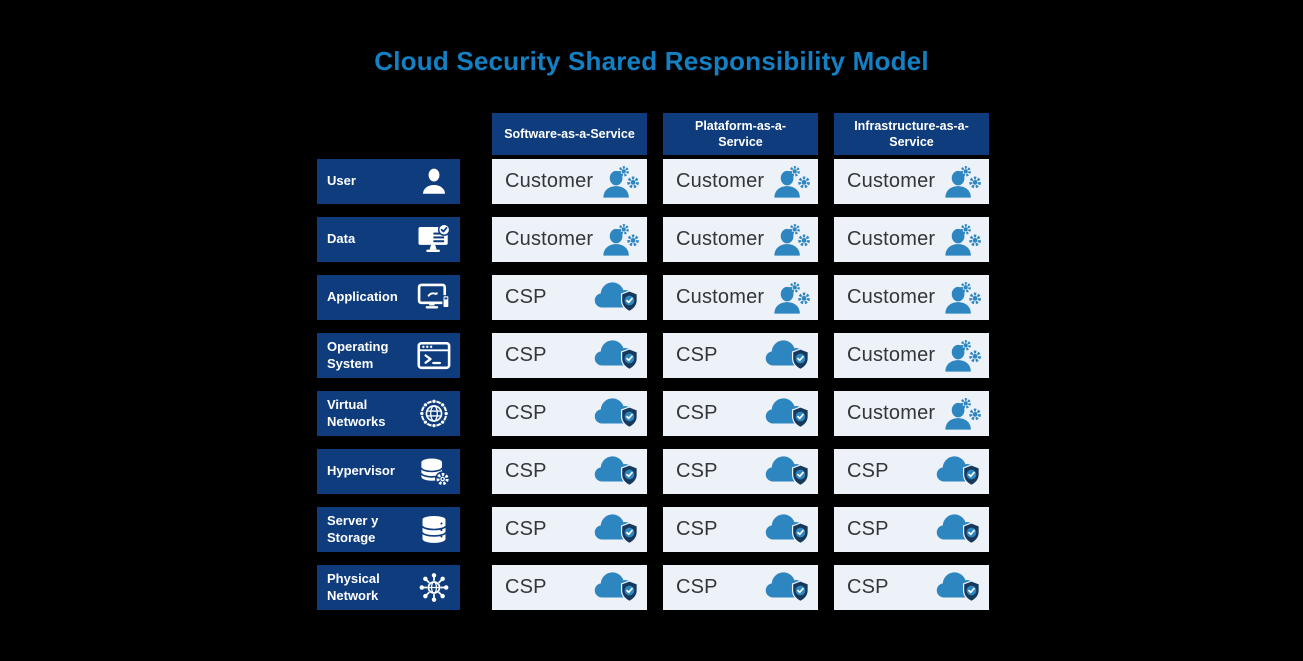 The height and width of the screenshot is (661, 1303). I want to click on database-gear-icon, so click(434, 471).